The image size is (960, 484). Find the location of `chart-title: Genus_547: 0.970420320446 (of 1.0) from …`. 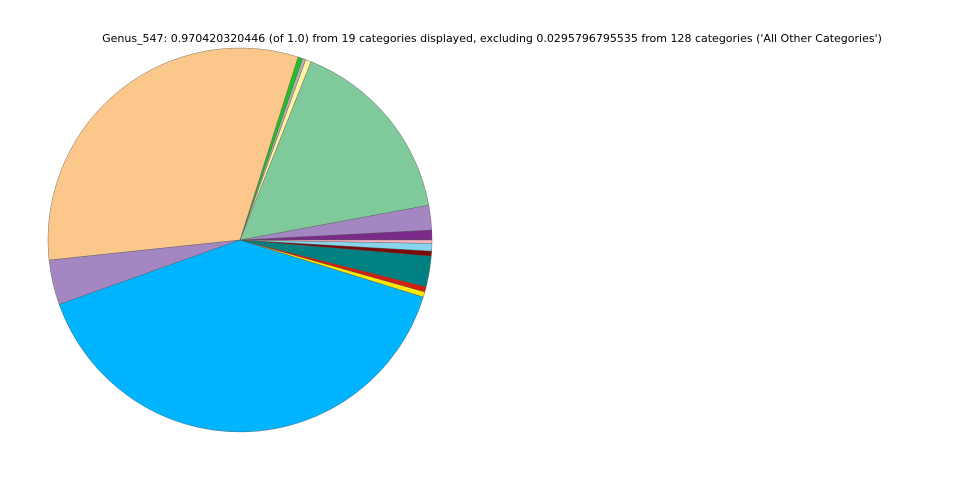

chart-title: Genus_547: 0.970420320446 (of 1.0) from … is located at coordinates (492, 38).